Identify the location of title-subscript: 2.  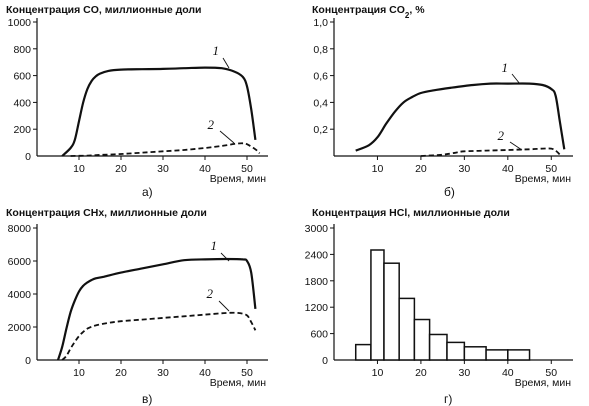
(407, 15).